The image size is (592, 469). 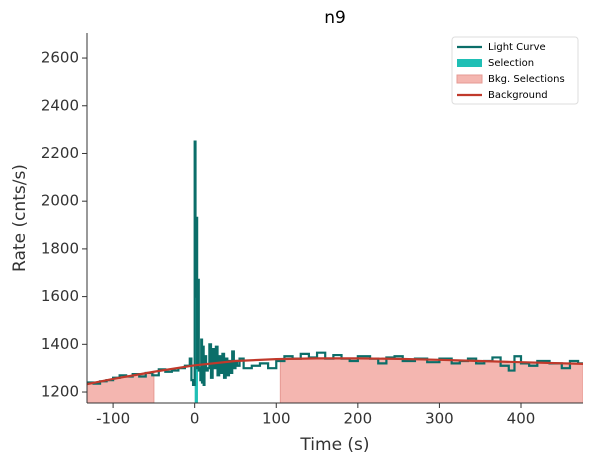 What do you see at coordinates (515, 70) in the screenshot?
I see `legend-box` at bounding box center [515, 70].